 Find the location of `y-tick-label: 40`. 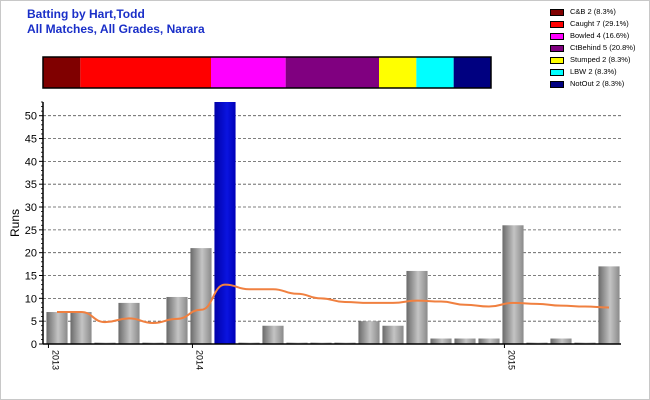

y-tick-label: 40 is located at coordinates (31, 162).